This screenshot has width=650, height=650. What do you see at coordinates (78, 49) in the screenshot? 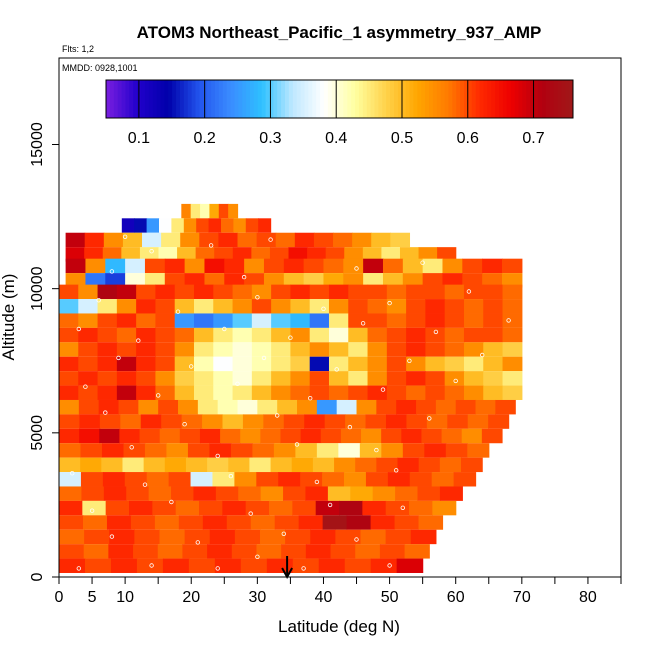
I see `flights-label: Flts: 1,2` at bounding box center [78, 49].